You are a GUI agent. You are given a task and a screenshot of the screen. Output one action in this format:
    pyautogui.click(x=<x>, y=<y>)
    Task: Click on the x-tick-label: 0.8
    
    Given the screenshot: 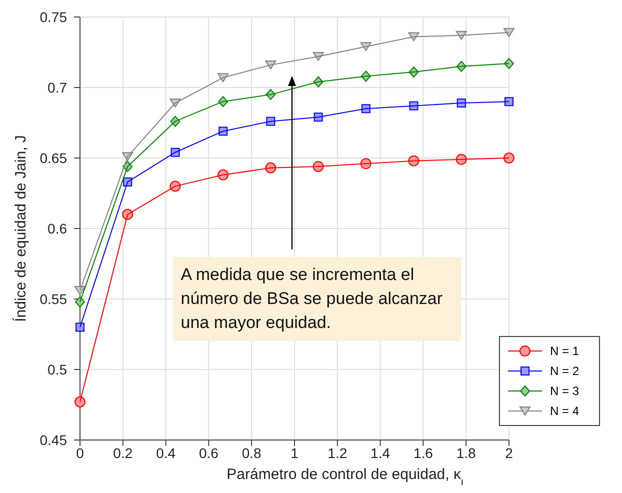 What is the action you would take?
    pyautogui.click(x=252, y=452)
    